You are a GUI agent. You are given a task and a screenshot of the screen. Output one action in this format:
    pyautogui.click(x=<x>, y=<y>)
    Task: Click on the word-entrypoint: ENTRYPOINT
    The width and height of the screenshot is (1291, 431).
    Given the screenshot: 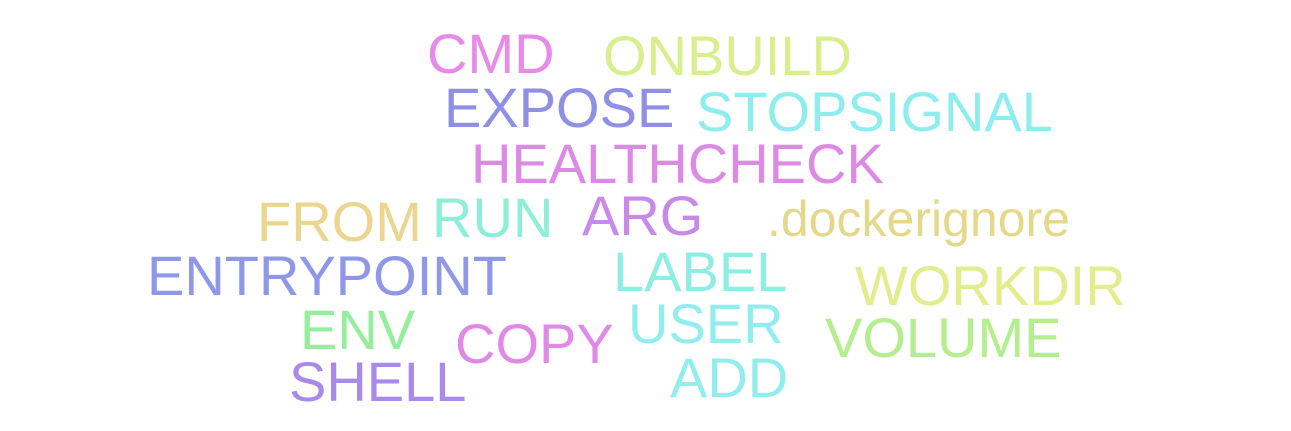 What is the action you would take?
    pyautogui.click(x=327, y=275)
    